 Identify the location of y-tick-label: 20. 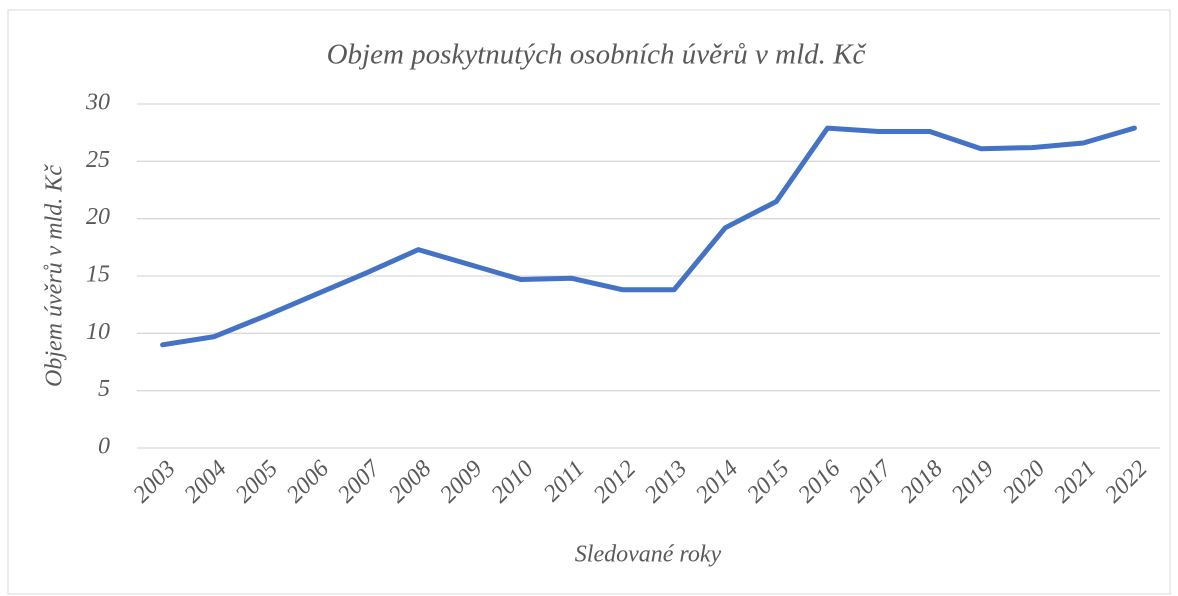
(98, 217).